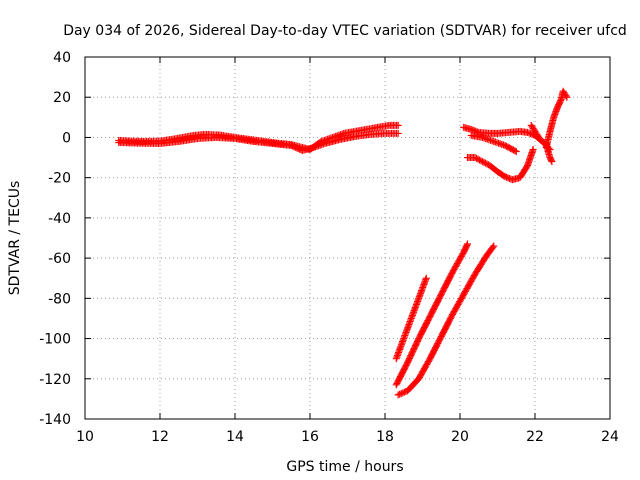 Image resolution: width=640 pixels, height=480 pixels. I want to click on y-tick-label: 40, so click(62, 58).